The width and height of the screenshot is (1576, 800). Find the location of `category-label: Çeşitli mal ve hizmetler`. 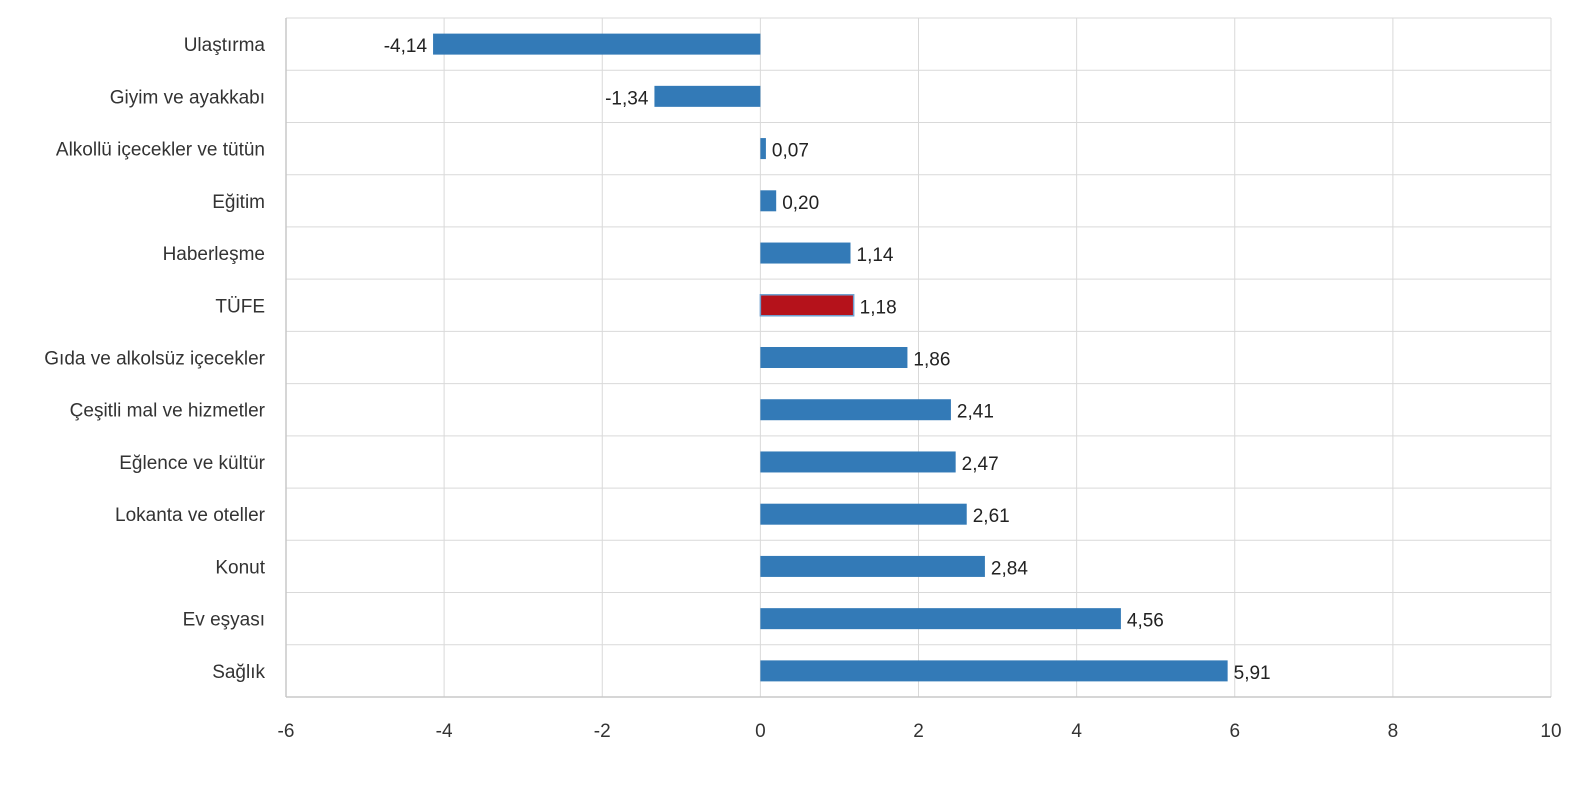

category-label: Çeşitli mal ve hizmetler is located at coordinates (168, 411).